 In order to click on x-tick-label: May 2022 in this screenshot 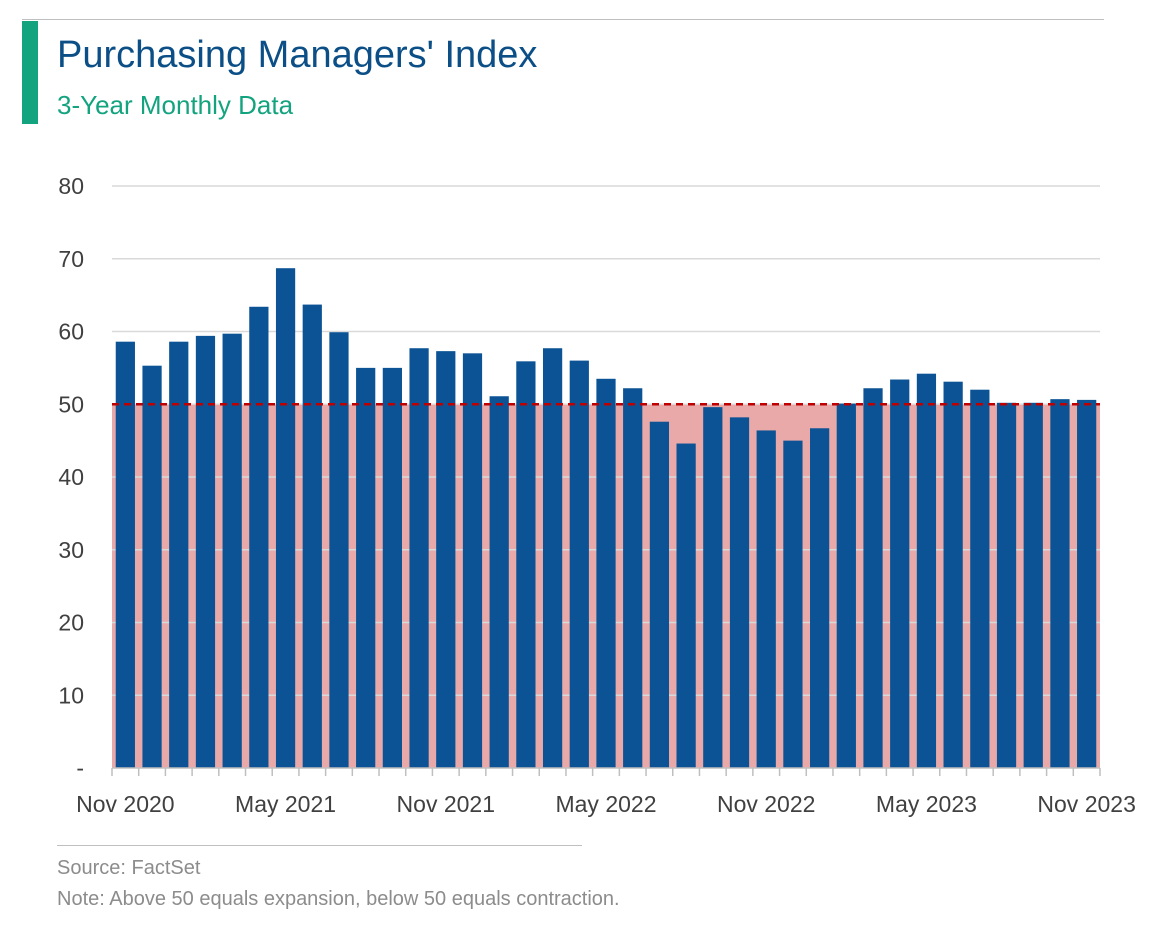, I will do `click(605, 804)`.